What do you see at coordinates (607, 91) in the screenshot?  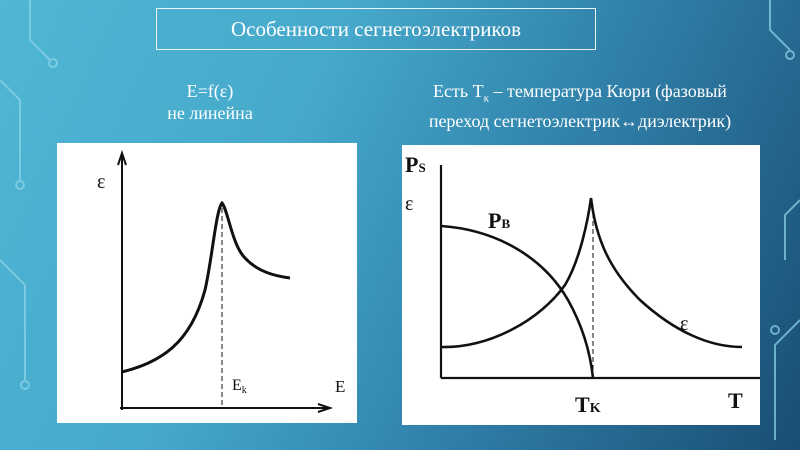 I see `caption-text: – температура Кюри (фазовый` at bounding box center [607, 91].